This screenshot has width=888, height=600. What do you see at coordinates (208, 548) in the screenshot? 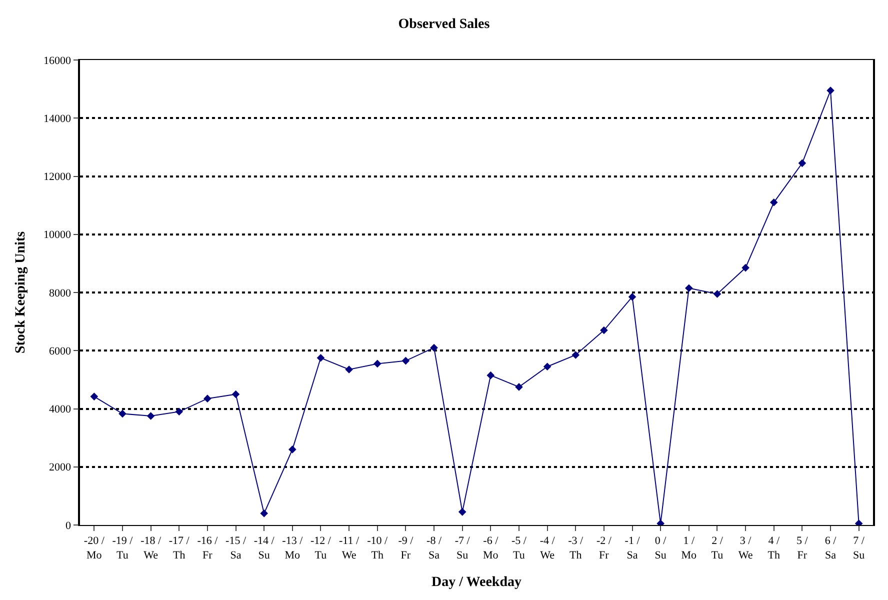
I see `x-tick-label: -16 / Fr` at bounding box center [208, 548].